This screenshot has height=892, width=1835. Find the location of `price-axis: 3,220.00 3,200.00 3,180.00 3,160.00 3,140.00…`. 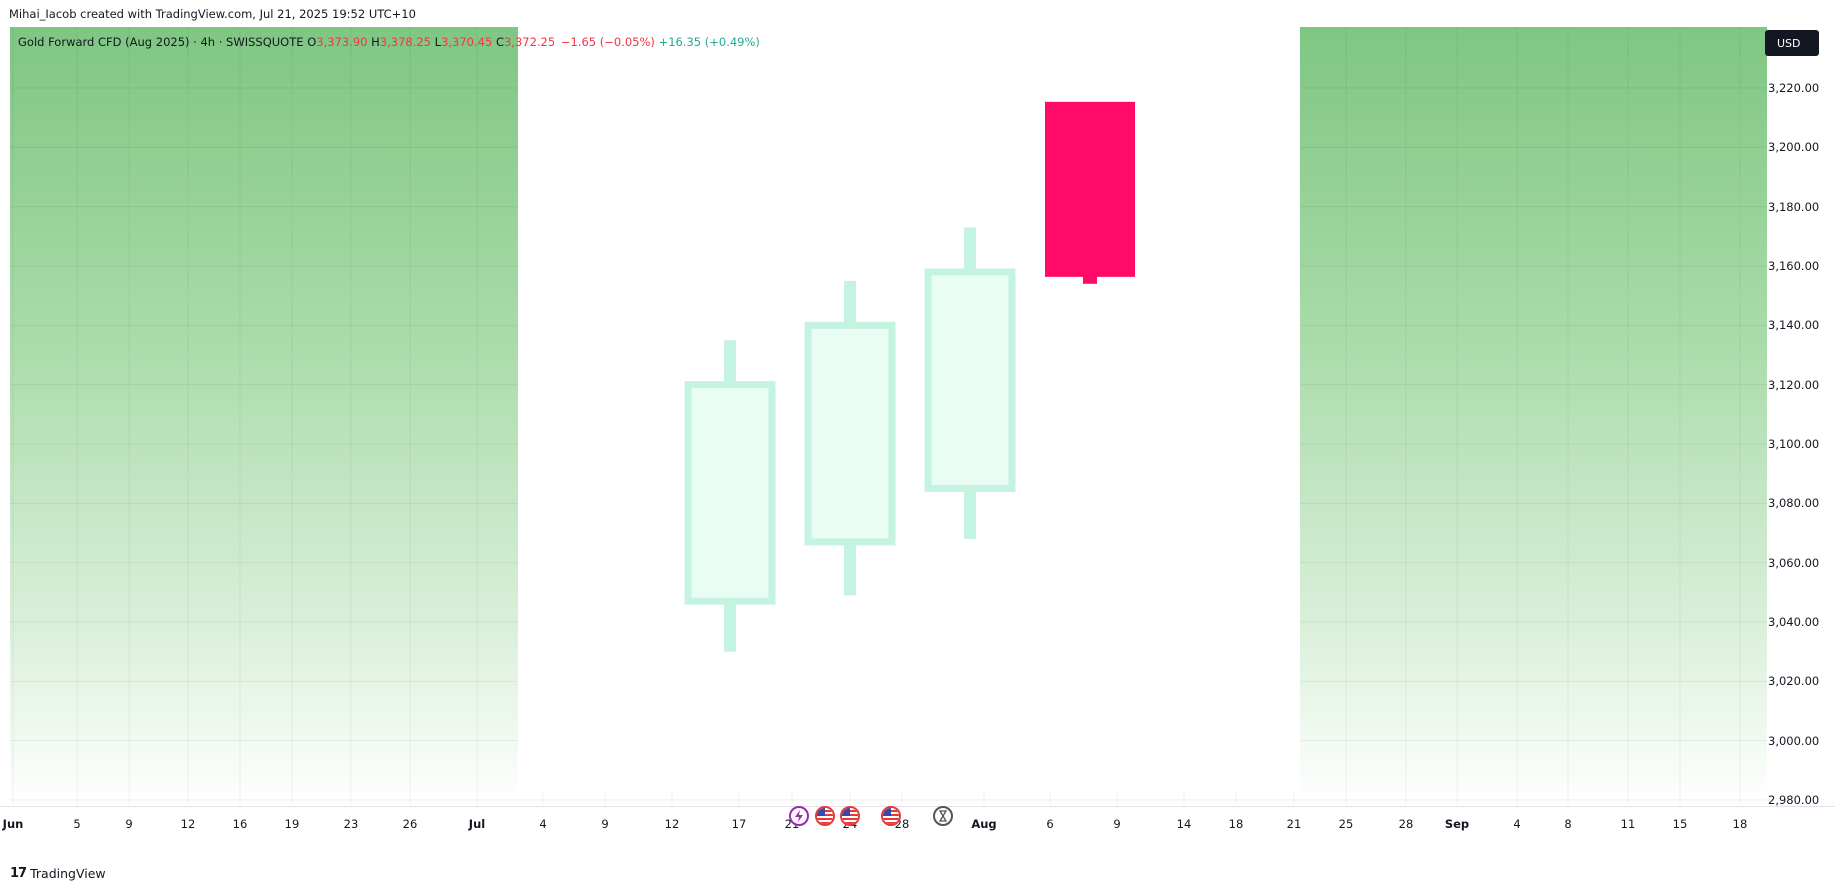

price-axis: 3,220.00 3,200.00 3,180.00 3,160.00 3,140.00… is located at coordinates (1801, 417).